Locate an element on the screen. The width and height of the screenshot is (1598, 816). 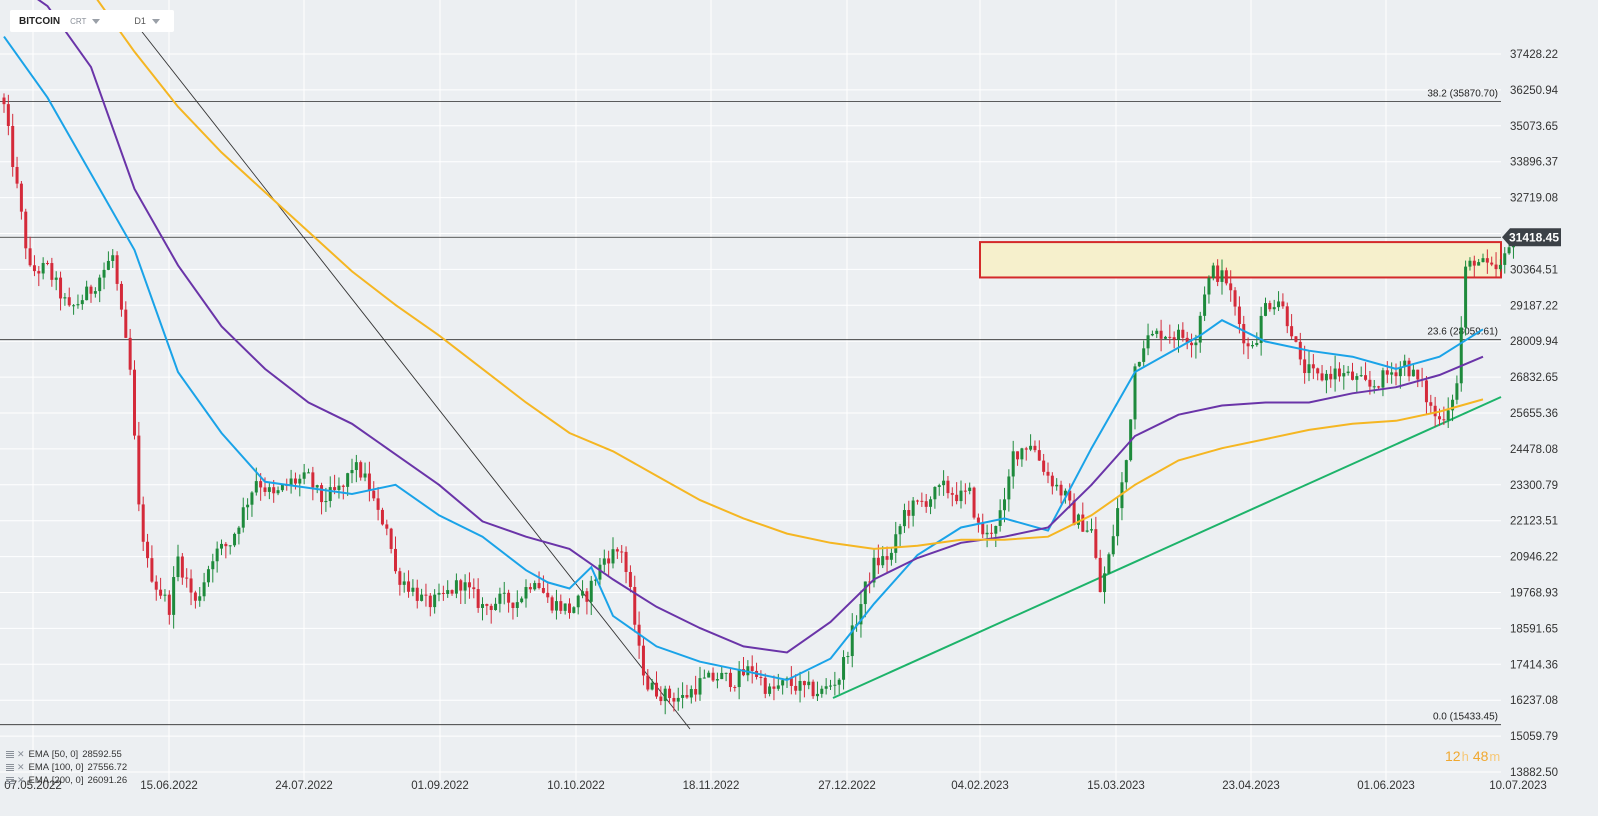
legend-row-ema50: ✕ EMA [50, 0] 28592.55 is located at coordinates (66, 754).